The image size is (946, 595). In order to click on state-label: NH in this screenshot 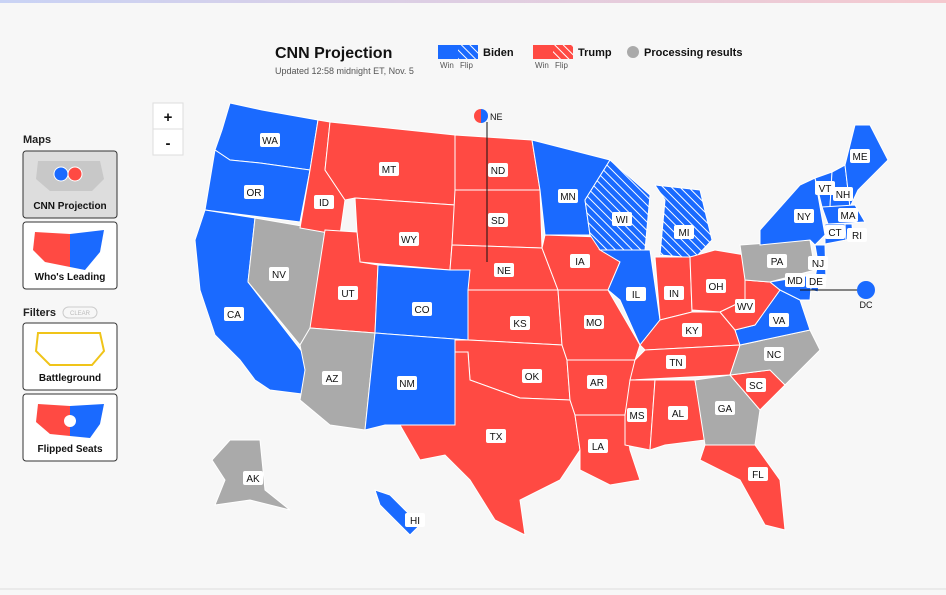, I will do `click(843, 195)`.